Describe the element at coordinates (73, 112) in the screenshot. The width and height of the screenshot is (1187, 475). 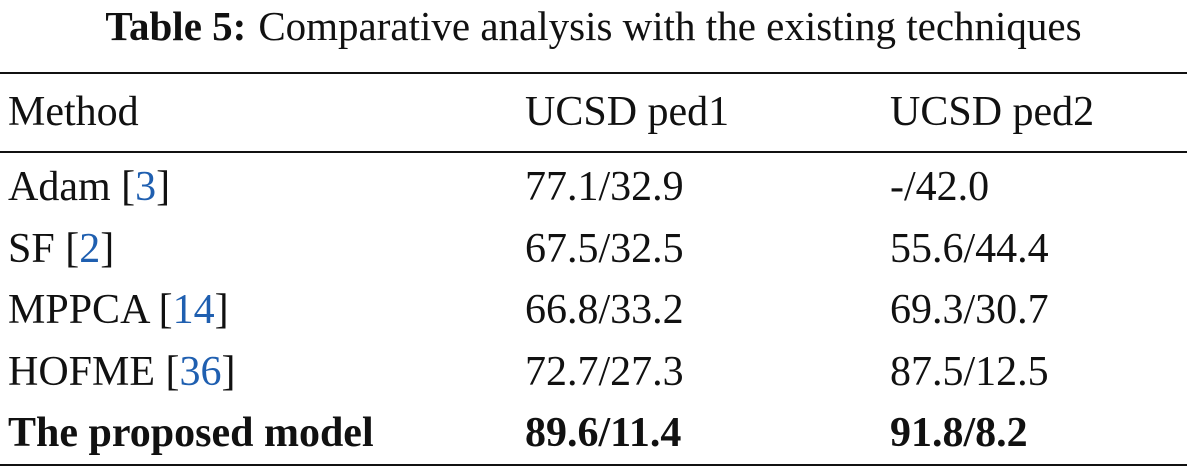
I see `header-cell: Method` at that location.